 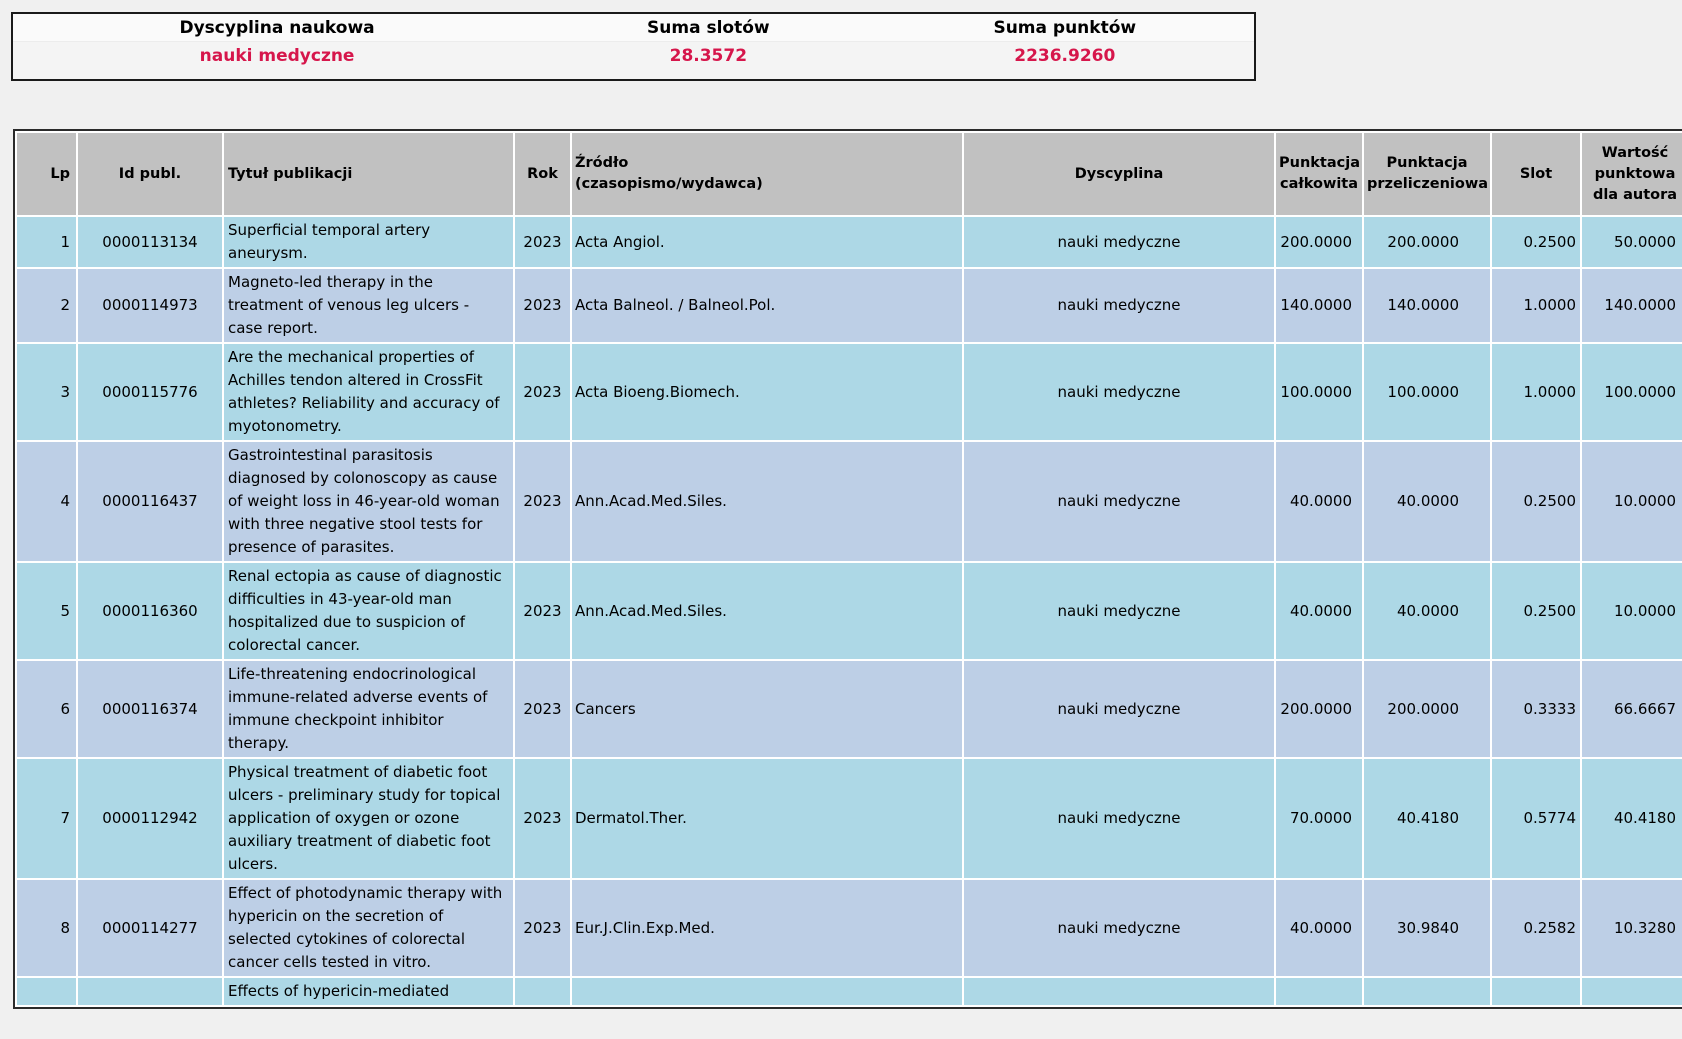 I want to click on cell-id: 0000115776, so click(x=150, y=392).